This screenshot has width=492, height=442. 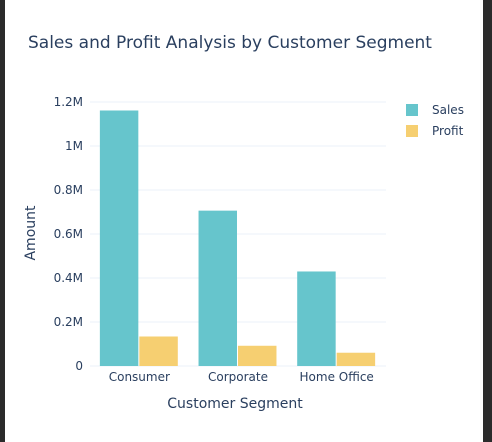 What do you see at coordinates (435, 120) in the screenshot?
I see `legend: Sales Profit` at bounding box center [435, 120].